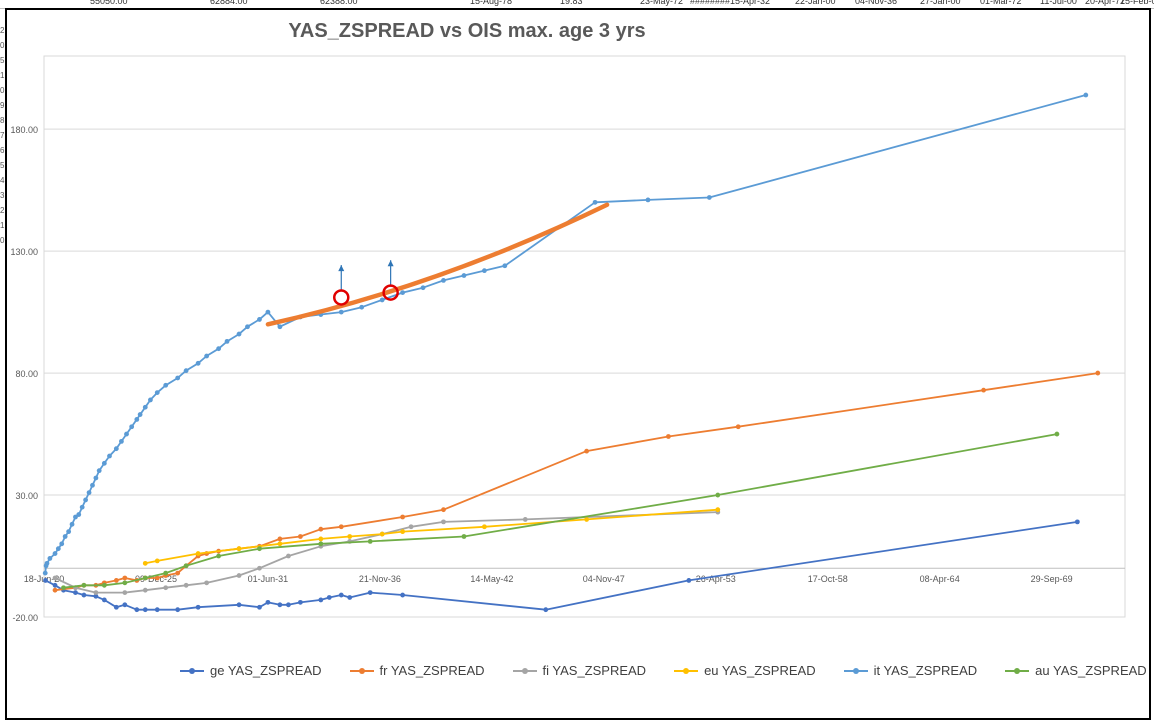 Image resolution: width=1154 pixels, height=727 pixels. I want to click on legend-item: it YAS_ZSPREAD, so click(910, 670).